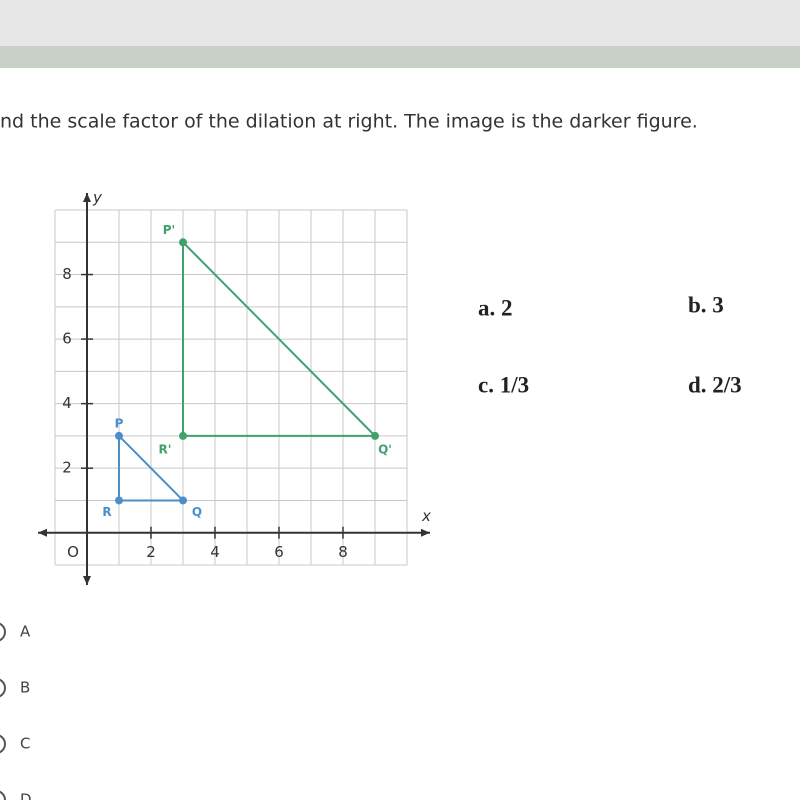  What do you see at coordinates (279, 552) in the screenshot?
I see `x-tick-label: 6` at bounding box center [279, 552].